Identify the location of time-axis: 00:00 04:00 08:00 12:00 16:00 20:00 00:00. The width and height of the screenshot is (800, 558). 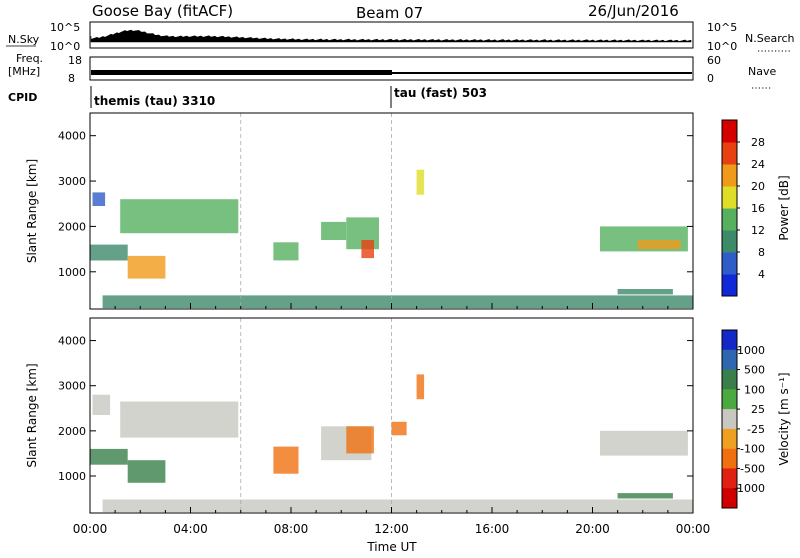
(392, 529).